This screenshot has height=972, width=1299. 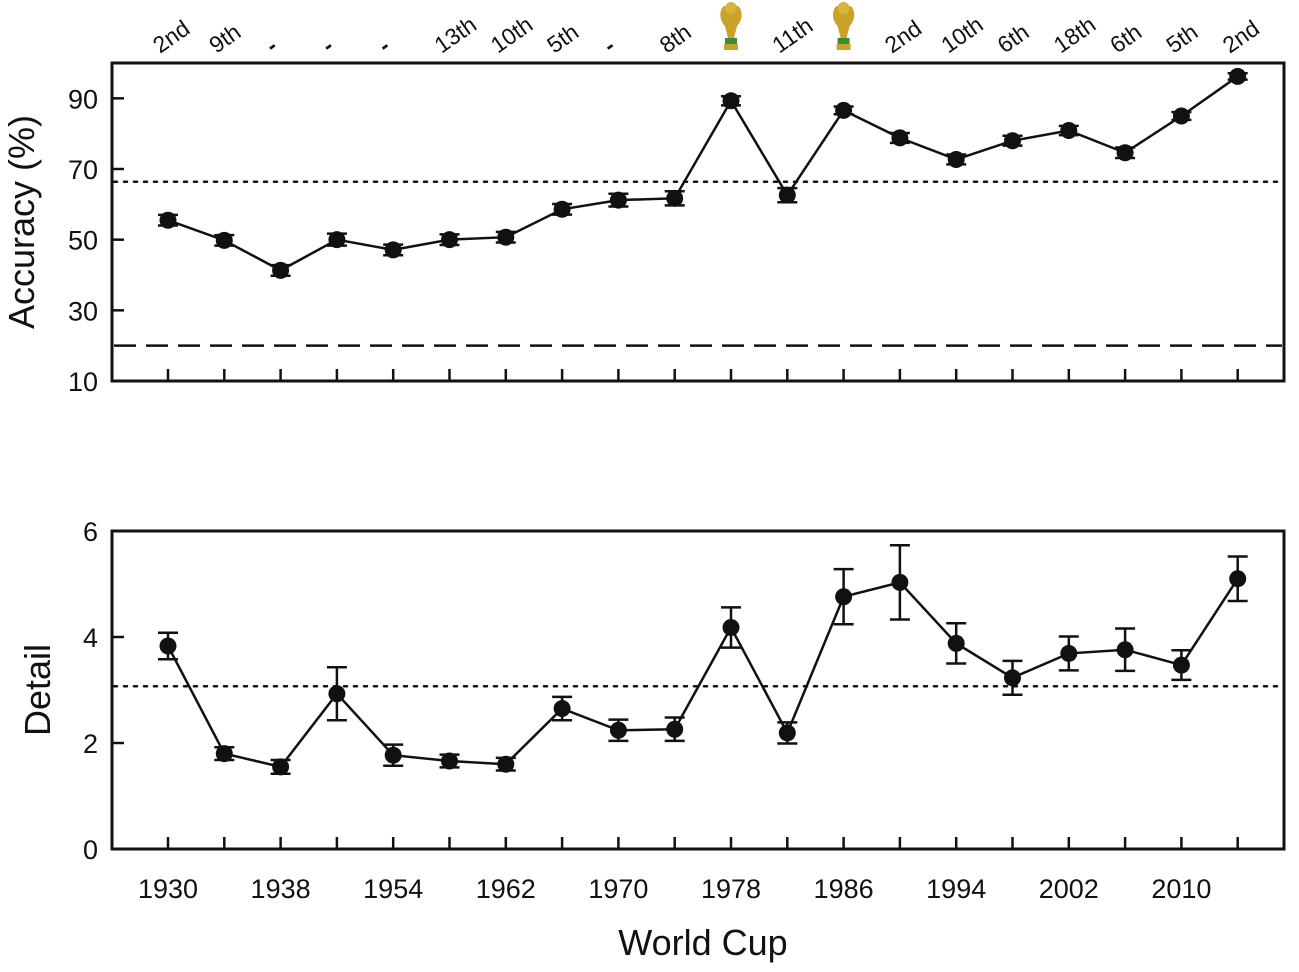 I want to click on x-tick-label: 1962, so click(x=506, y=889).